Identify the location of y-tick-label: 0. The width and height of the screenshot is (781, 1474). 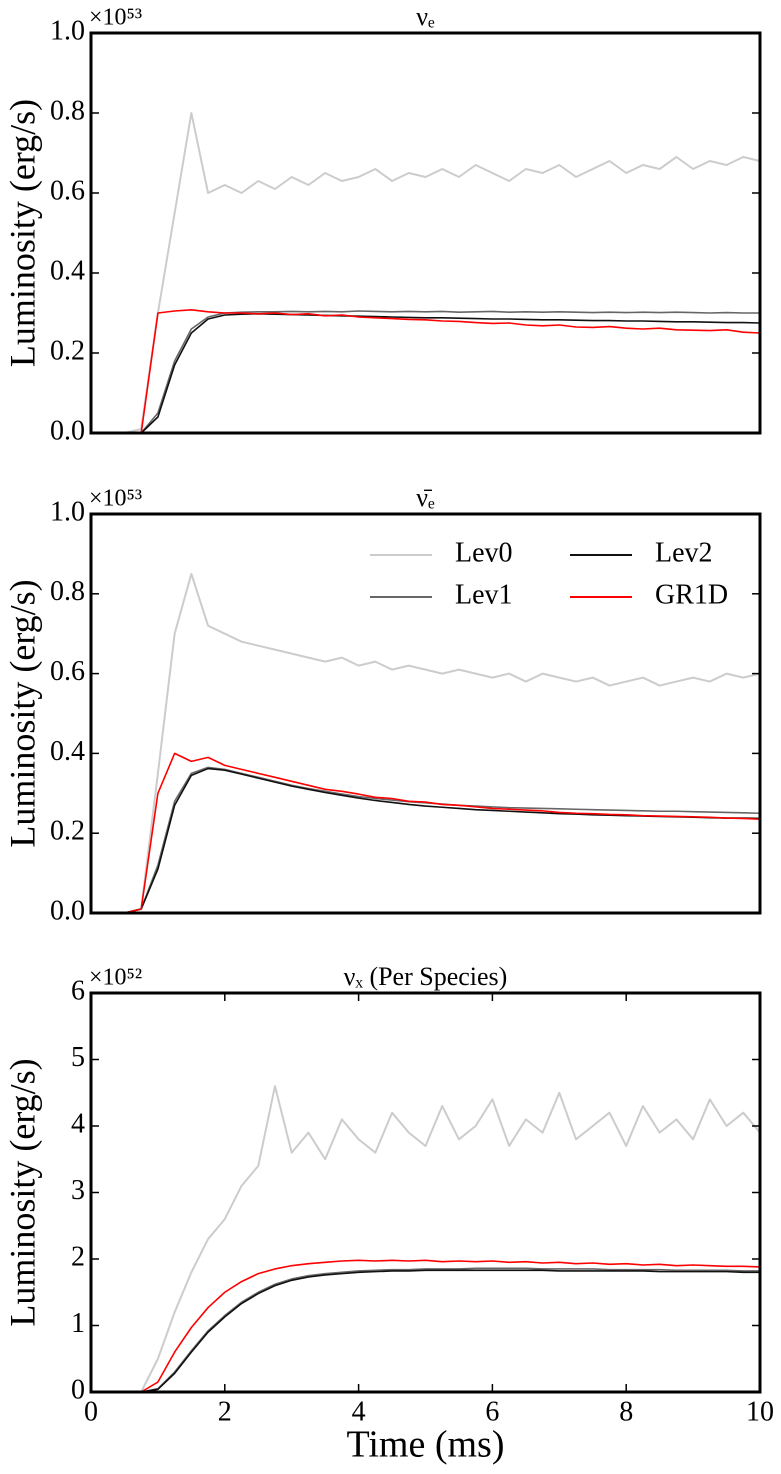
(78, 1389).